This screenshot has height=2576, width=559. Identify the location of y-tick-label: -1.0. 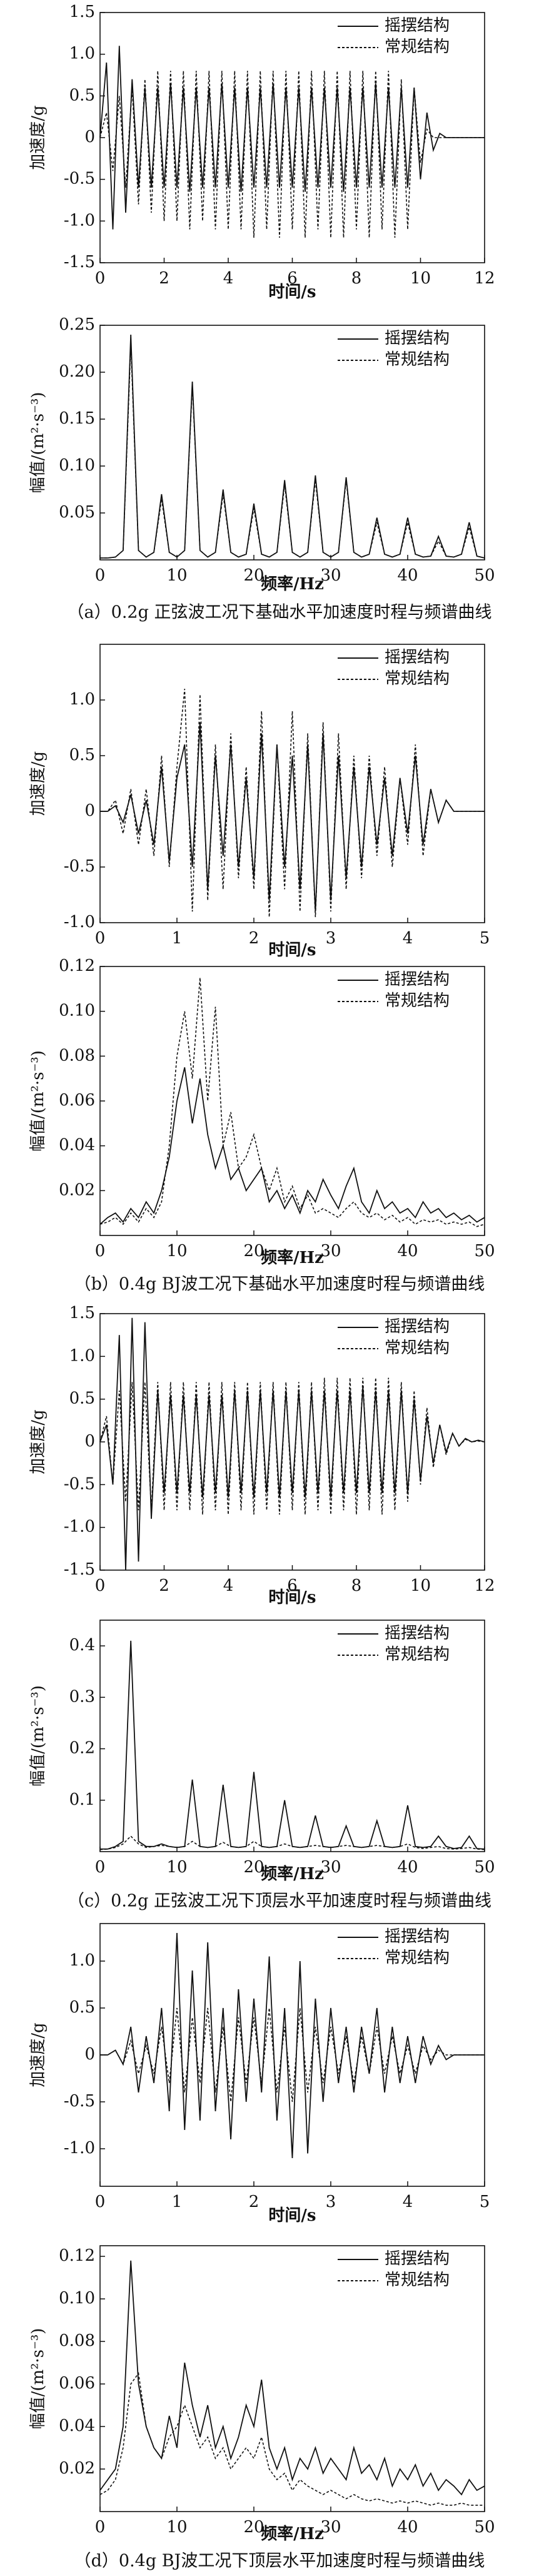
(79, 922).